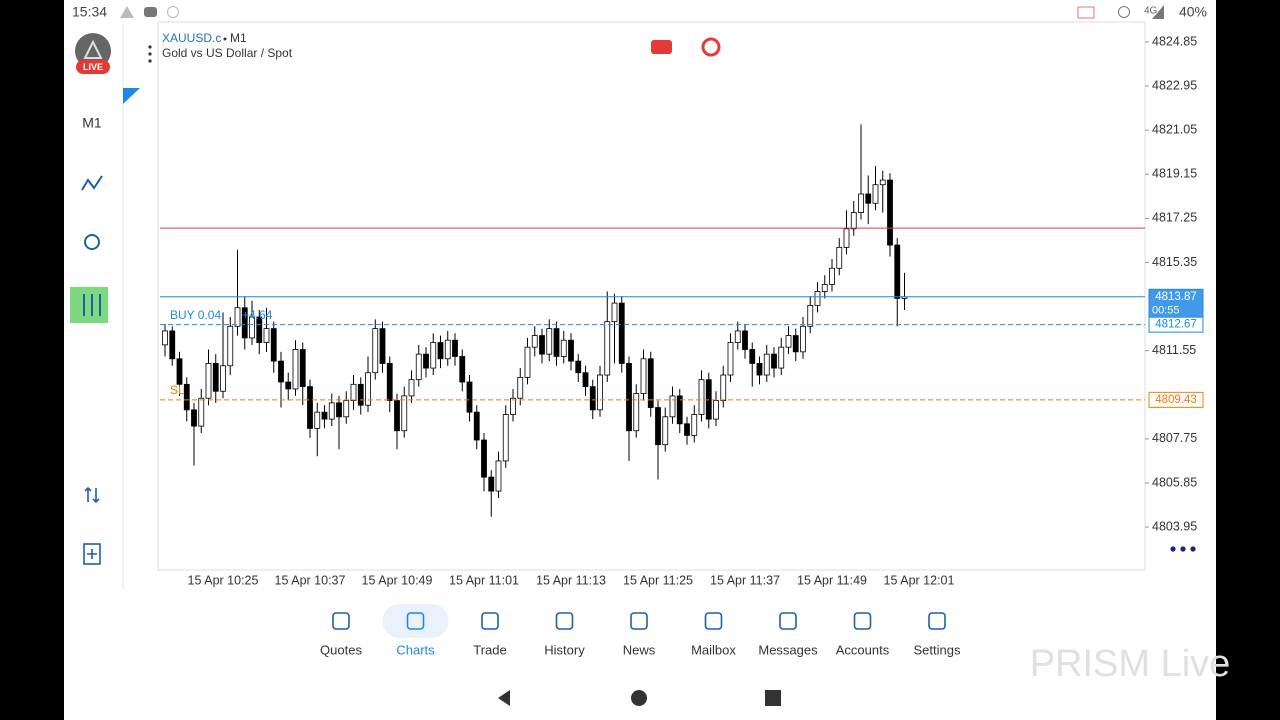 Image resolution: width=1280 pixels, height=720 pixels. I want to click on android-home, so click(639, 698).